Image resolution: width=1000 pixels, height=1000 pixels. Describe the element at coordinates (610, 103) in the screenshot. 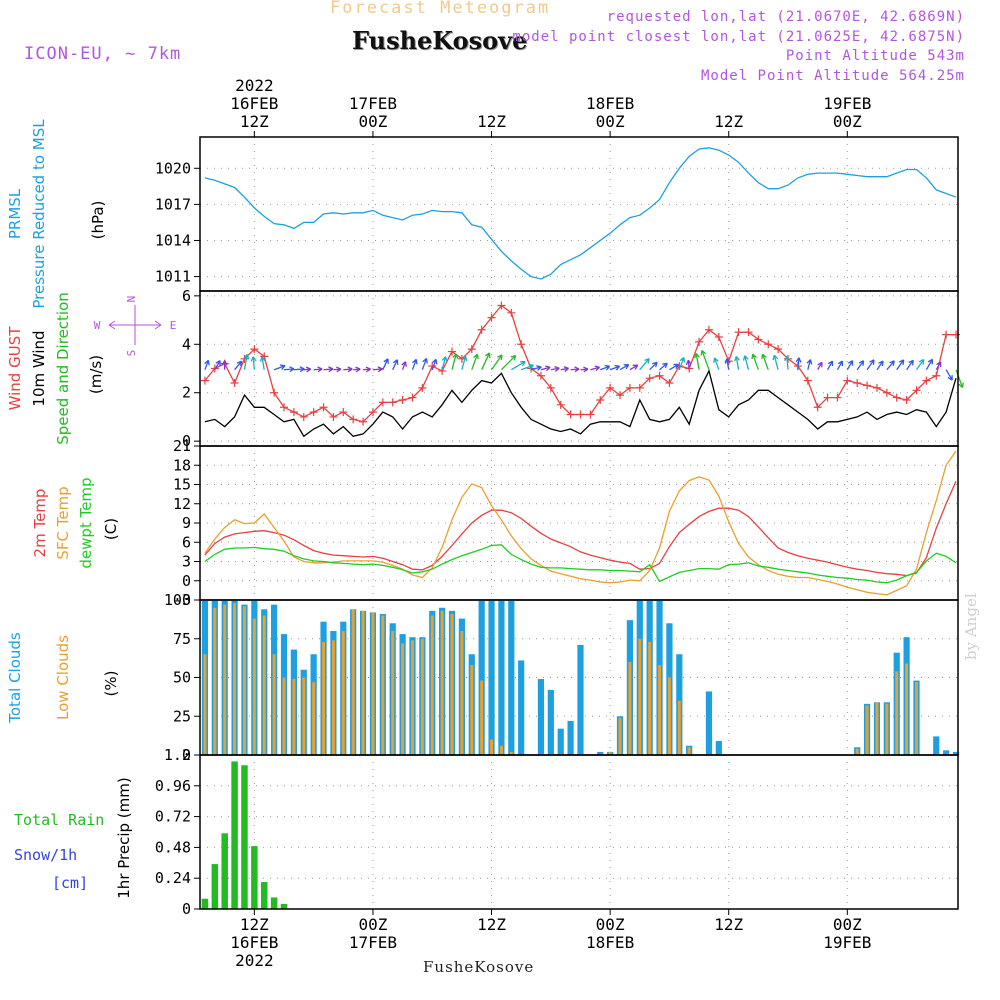

I see `time-label-top: 18FEB` at that location.